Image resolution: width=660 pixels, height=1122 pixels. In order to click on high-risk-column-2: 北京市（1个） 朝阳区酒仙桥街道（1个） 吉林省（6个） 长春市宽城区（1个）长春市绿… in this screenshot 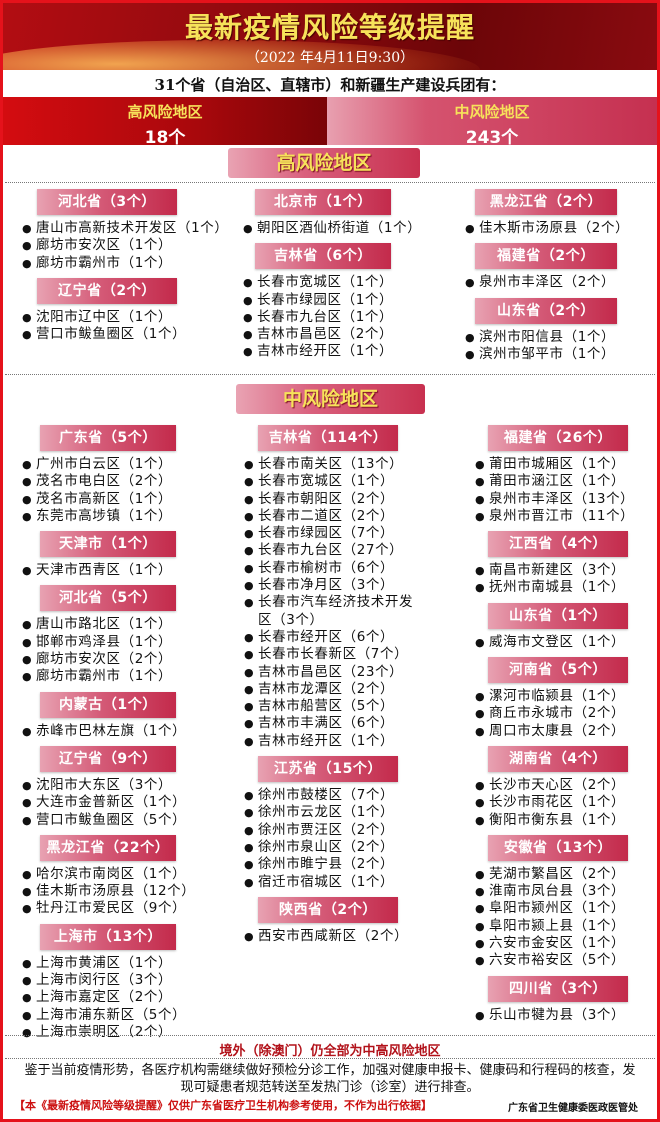, I will do `click(343, 272)`.